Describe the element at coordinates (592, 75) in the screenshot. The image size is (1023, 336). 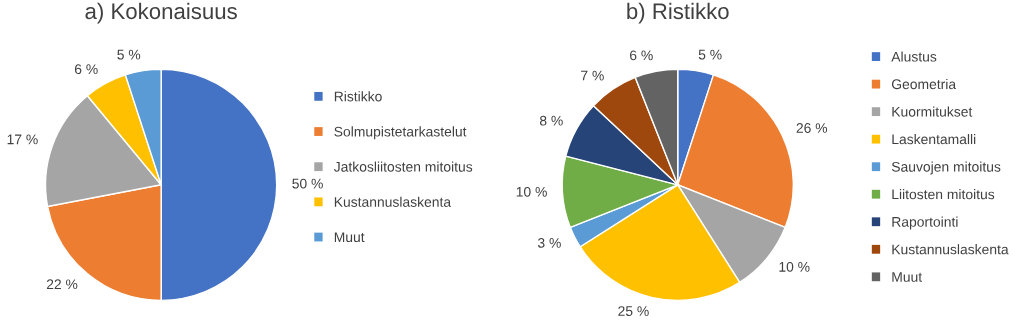
I see `data-label: 7 %` at that location.